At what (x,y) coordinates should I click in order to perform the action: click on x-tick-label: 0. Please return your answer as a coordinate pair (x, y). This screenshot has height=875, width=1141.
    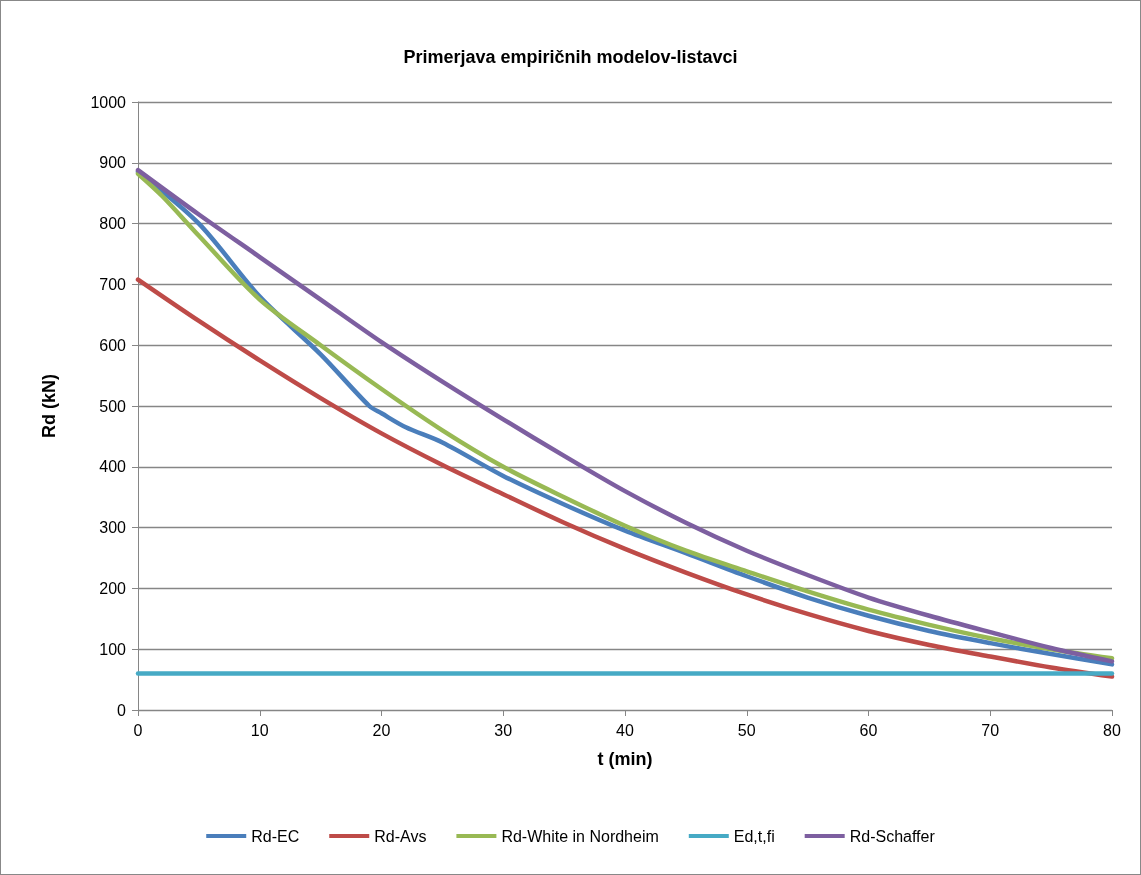
    Looking at the image, I should click on (138, 730).